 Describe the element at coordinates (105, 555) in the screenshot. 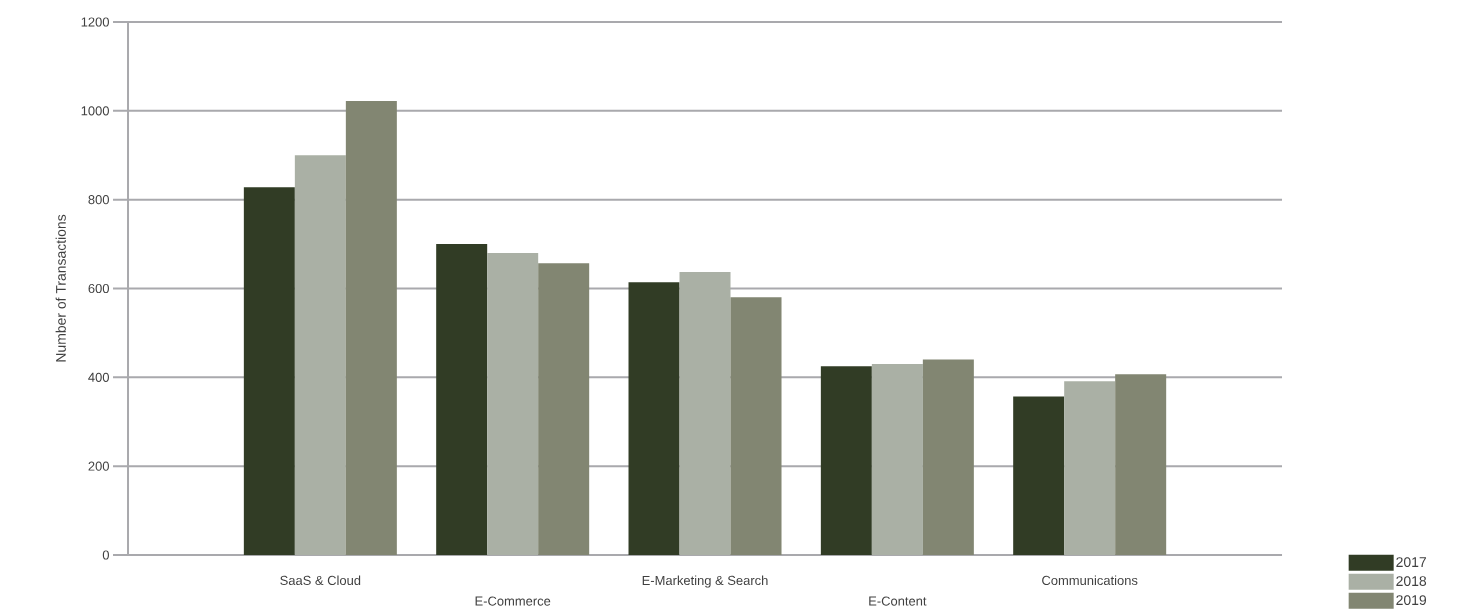

I see `y-tick-label: 0` at that location.